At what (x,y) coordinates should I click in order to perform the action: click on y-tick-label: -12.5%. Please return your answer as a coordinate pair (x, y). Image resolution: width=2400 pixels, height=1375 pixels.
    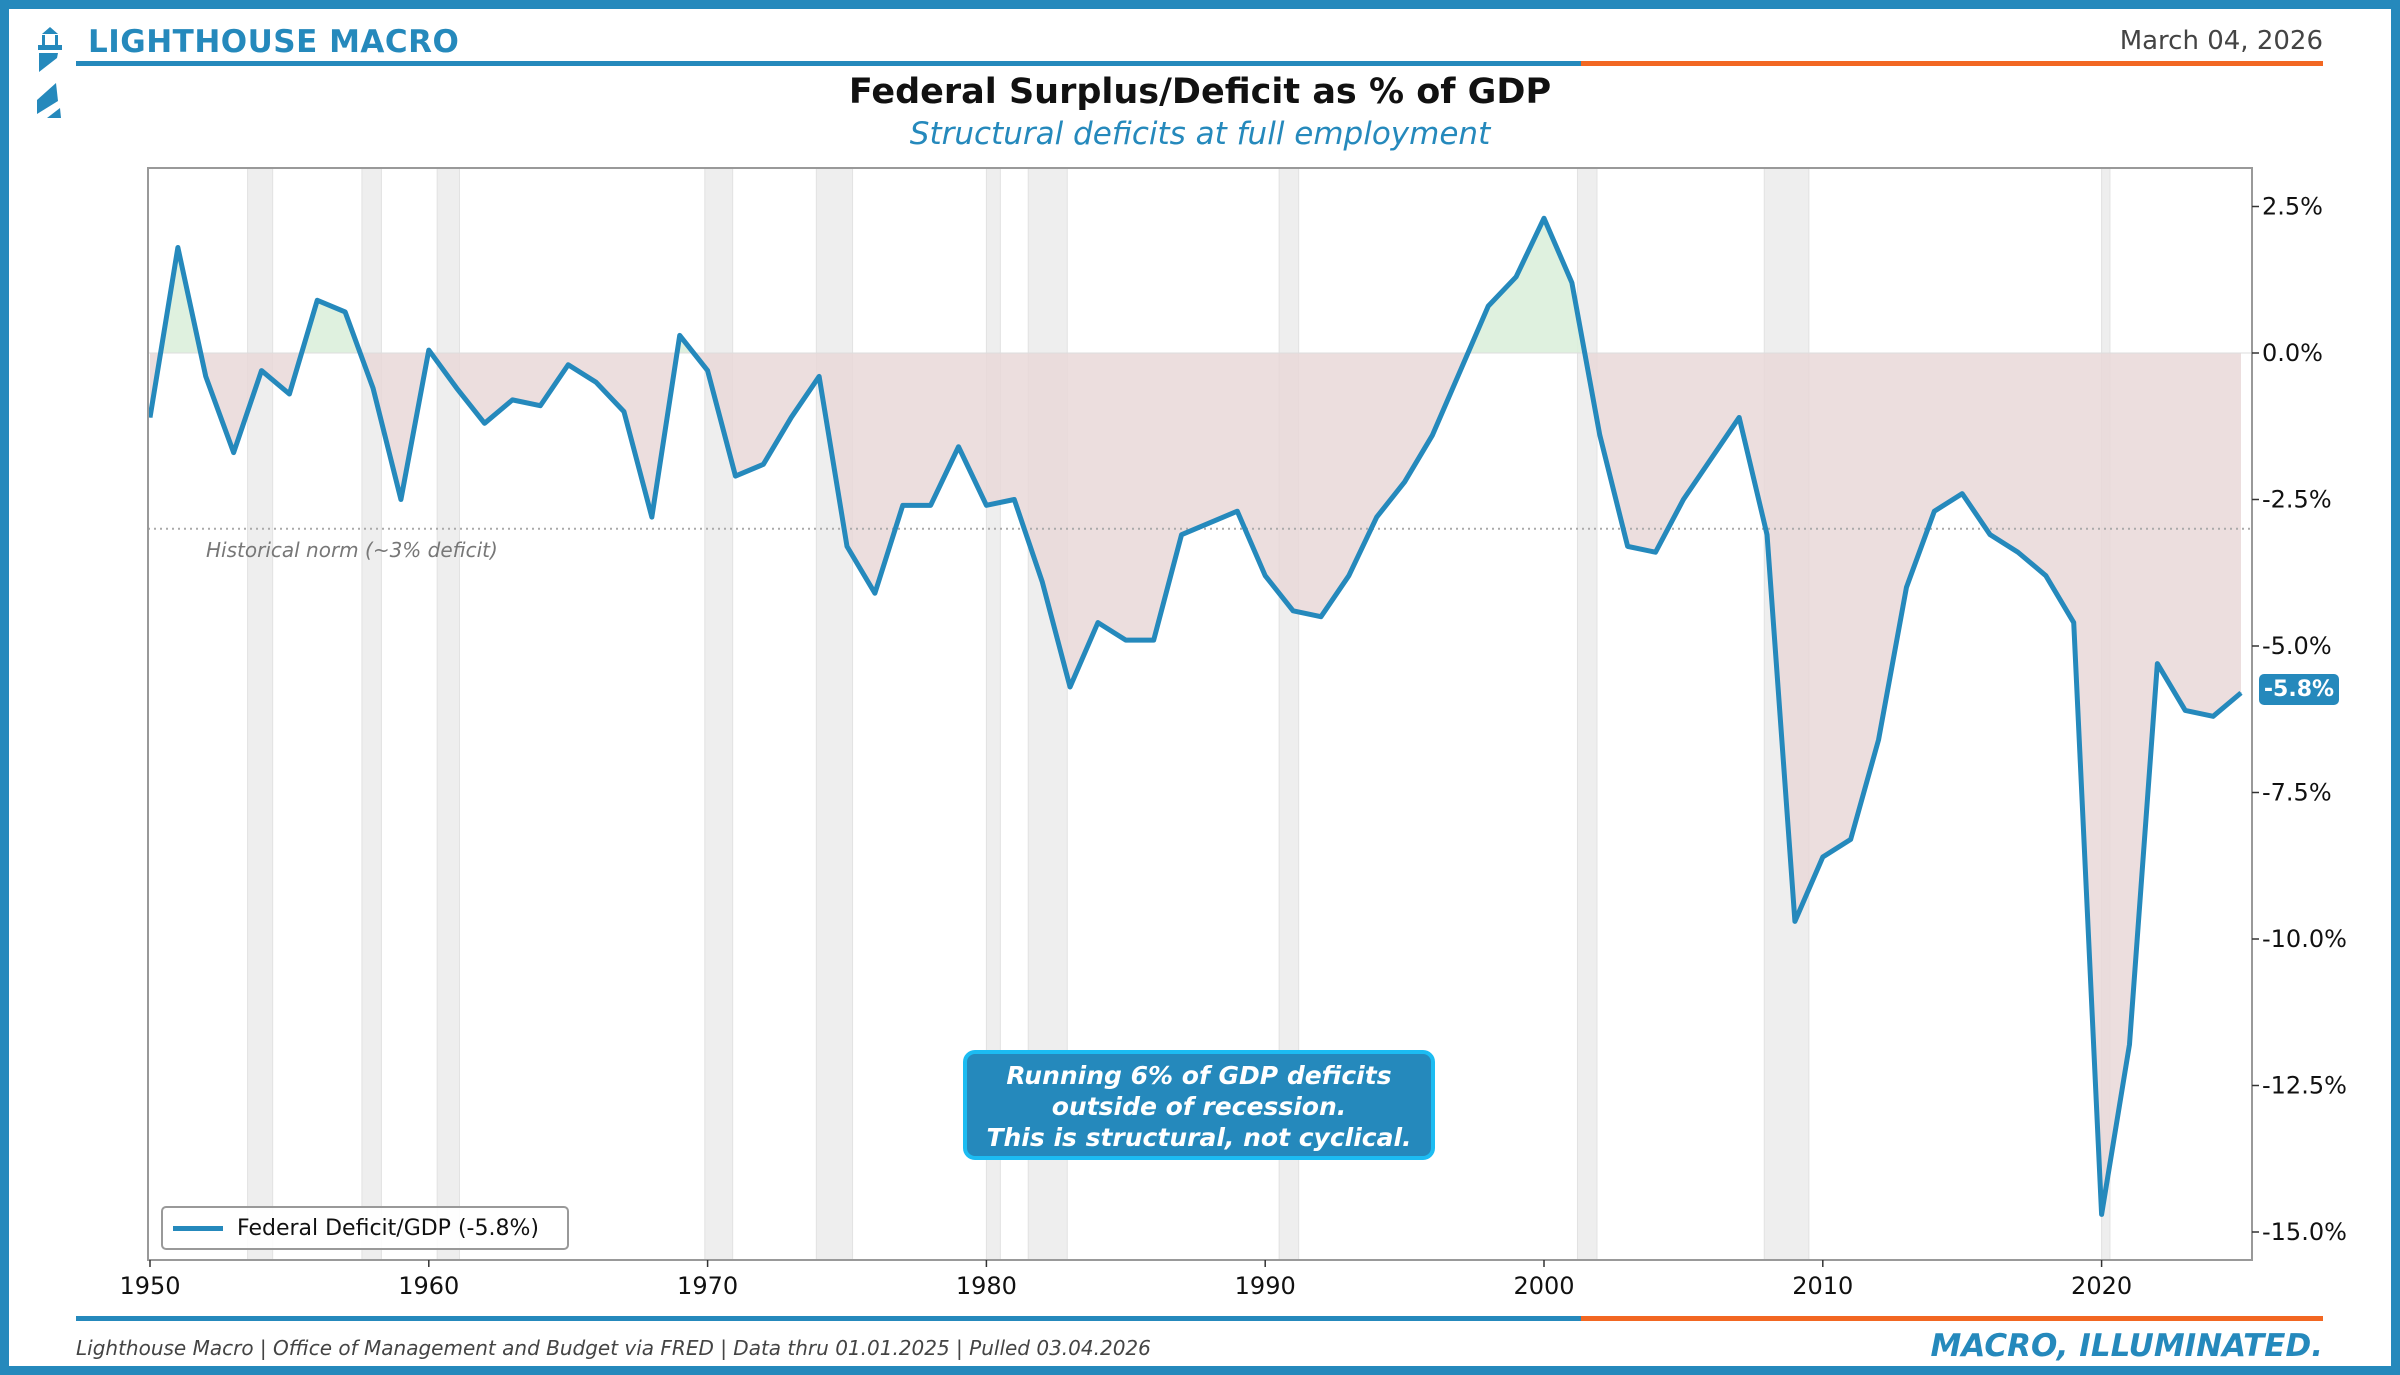
    Looking at the image, I should click on (2304, 1086).